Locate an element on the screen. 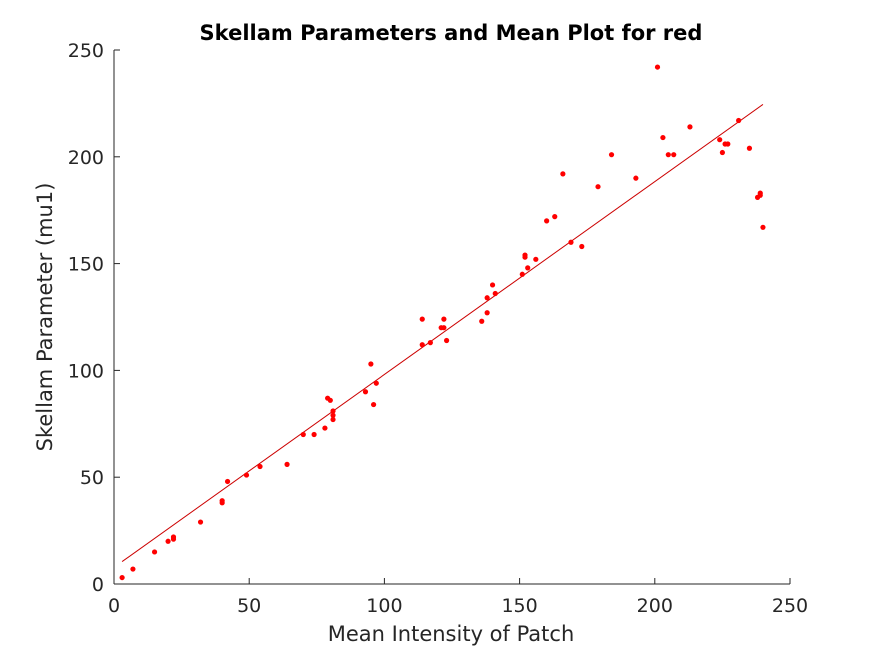 This screenshot has height=656, width=874. chart-title: Skellam Parameters and Mean Plot for red is located at coordinates (451, 33).